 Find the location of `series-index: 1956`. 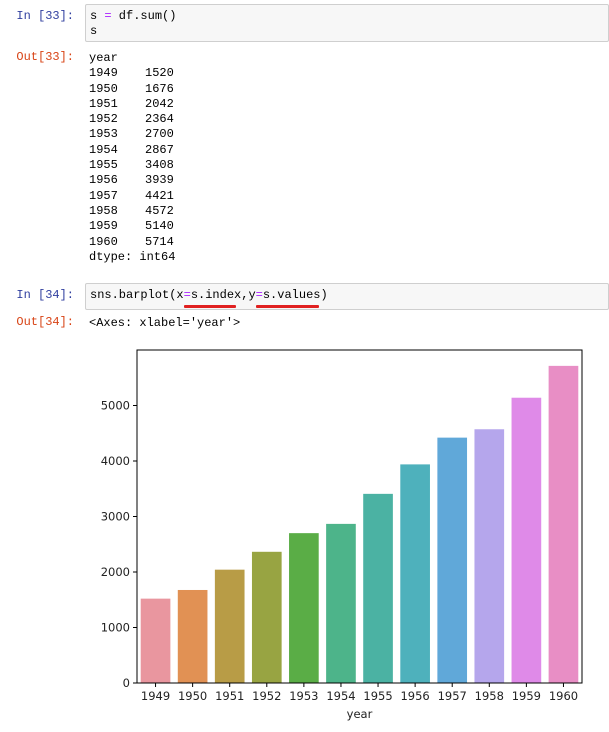

series-index: 1956 is located at coordinates (103, 180).